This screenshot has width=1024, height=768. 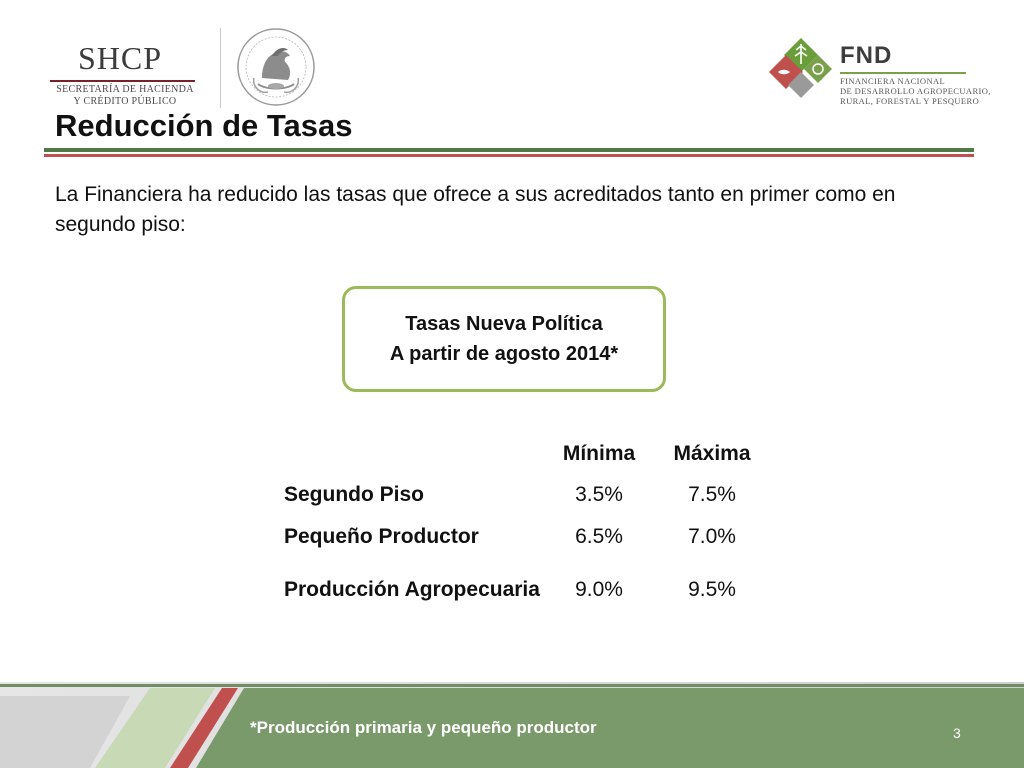 What do you see at coordinates (712, 494) in the screenshot?
I see `row-max: 7.5%` at bounding box center [712, 494].